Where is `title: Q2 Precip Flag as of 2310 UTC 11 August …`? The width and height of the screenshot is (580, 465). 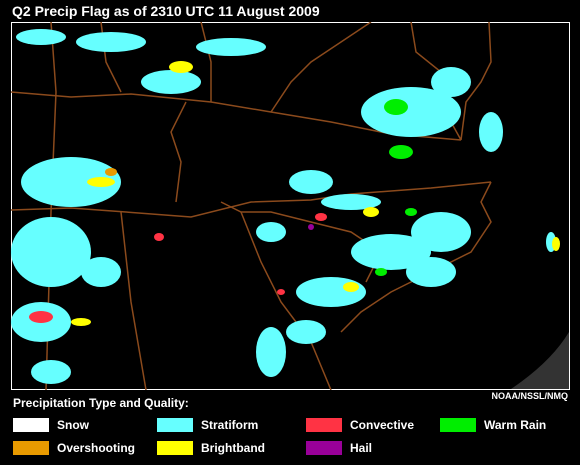 title: Q2 Precip Flag as of 2310 UTC 11 August … is located at coordinates (166, 11).